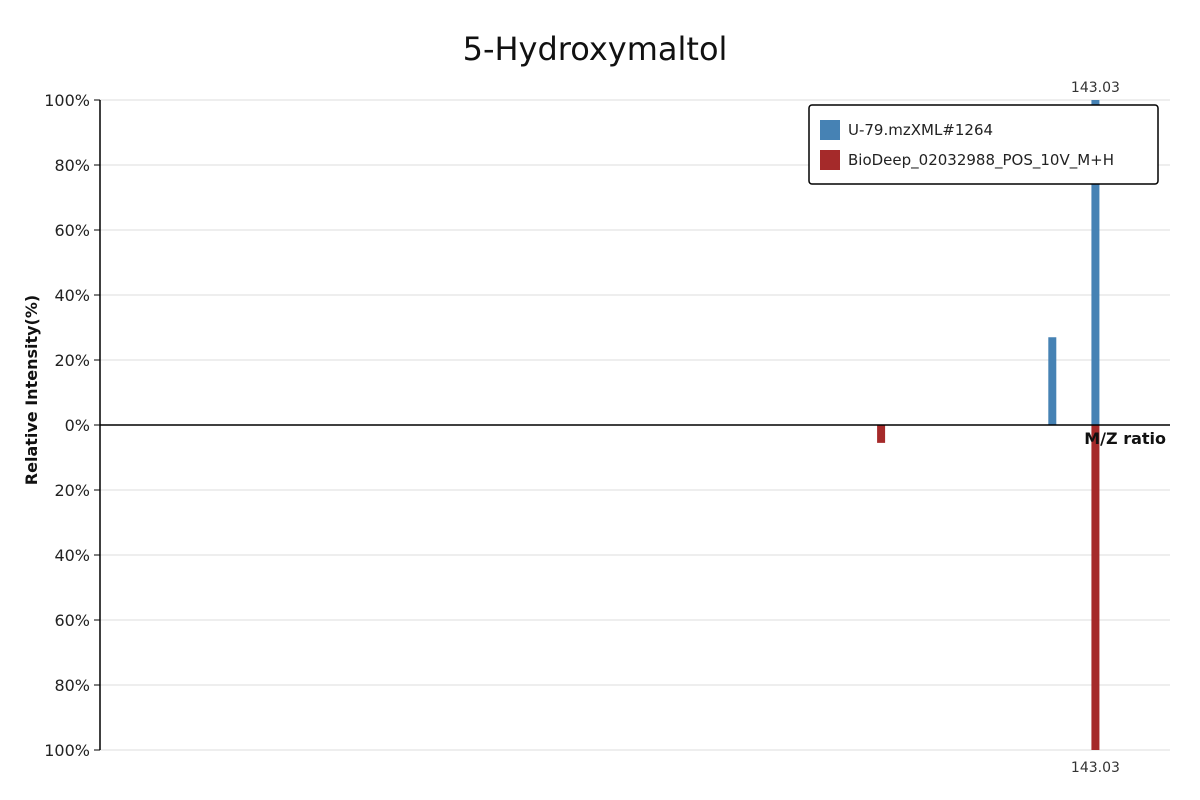 This screenshot has height=800, width=1200. I want to click on x-axis-label: M/Z ratio, so click(1125, 438).